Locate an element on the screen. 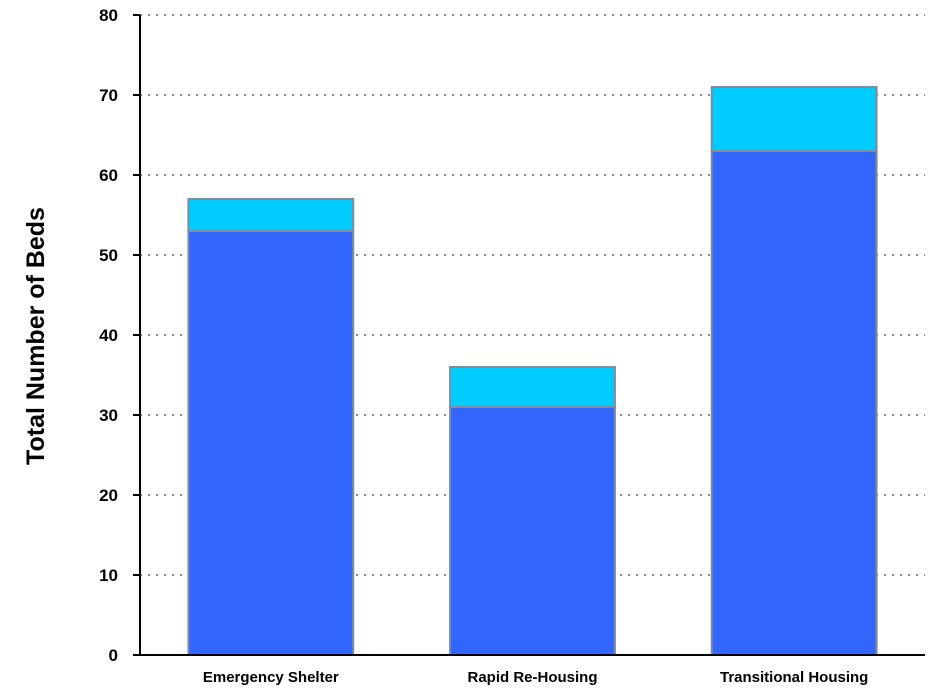 This screenshot has width=929, height=689. x-category-label: Rapid Re-Housing is located at coordinates (533, 677).